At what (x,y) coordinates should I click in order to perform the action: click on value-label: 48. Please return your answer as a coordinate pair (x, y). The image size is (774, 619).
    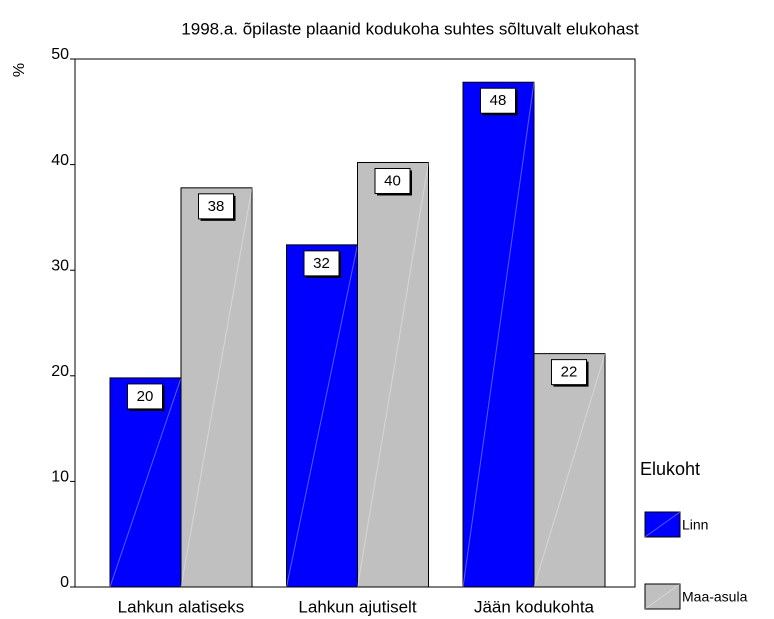
    Looking at the image, I should click on (498, 100).